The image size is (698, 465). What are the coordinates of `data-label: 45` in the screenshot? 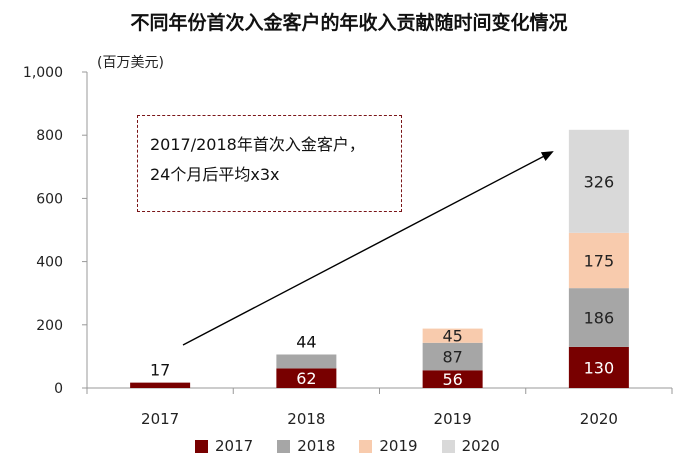 It's located at (452, 336).